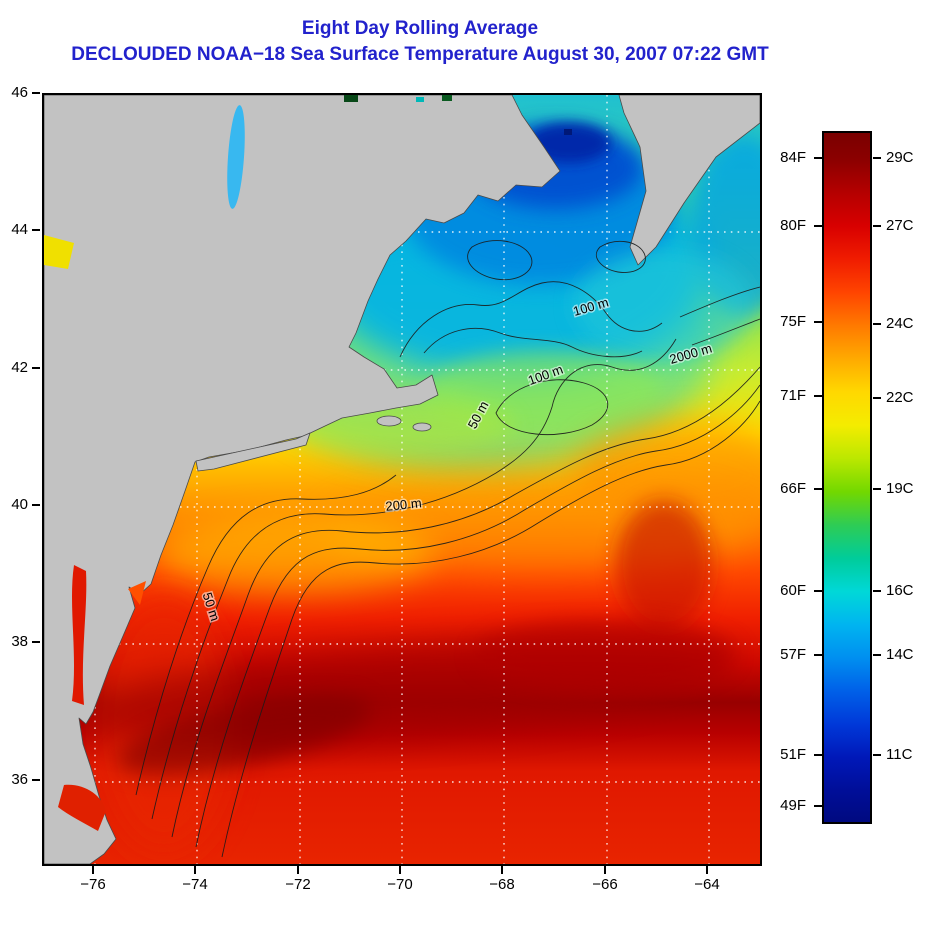 The width and height of the screenshot is (950, 950). Describe the element at coordinates (793, 157) in the screenshot. I see `colorbar-fahrenheit-label: 84F` at that location.